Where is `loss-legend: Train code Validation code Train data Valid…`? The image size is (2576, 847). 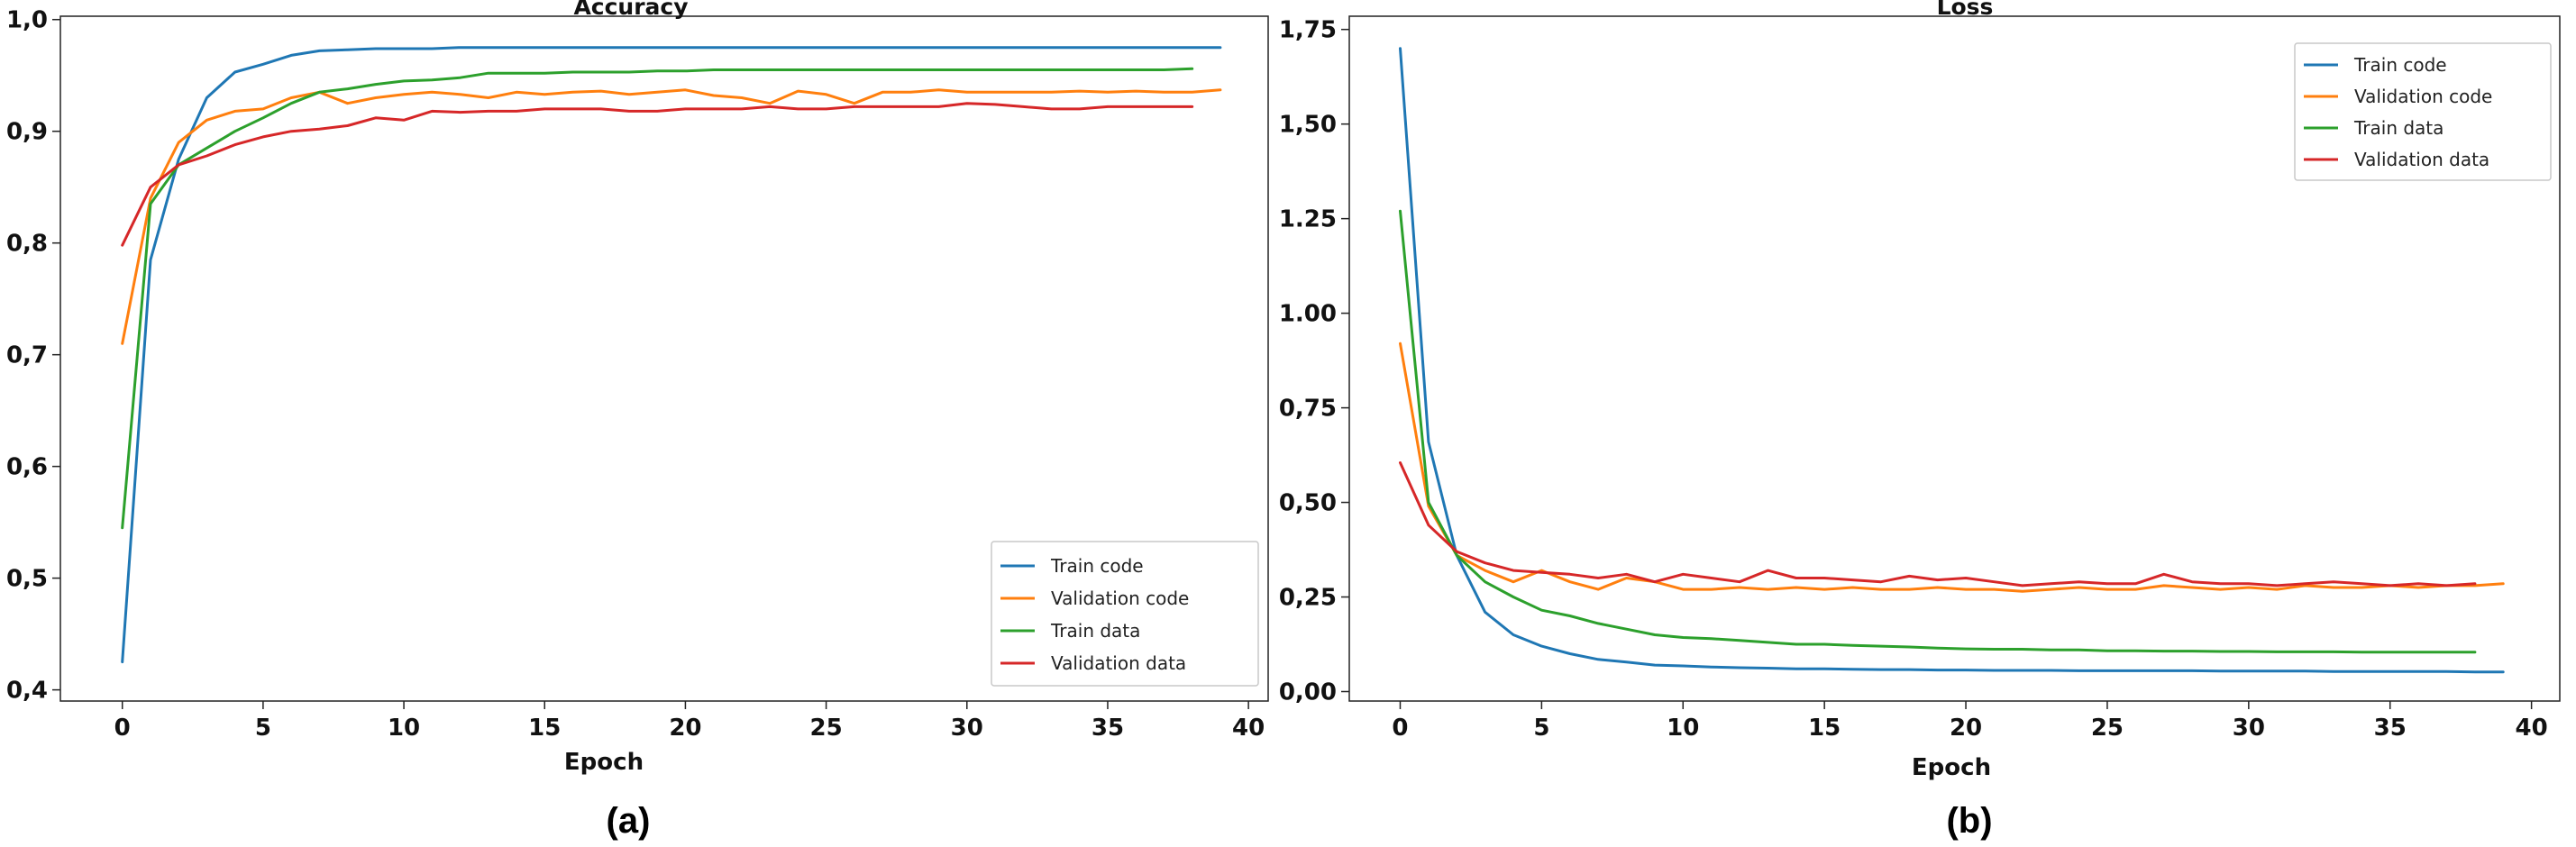
loss-legend: Train code Validation code Train data Valid… is located at coordinates (2423, 112).